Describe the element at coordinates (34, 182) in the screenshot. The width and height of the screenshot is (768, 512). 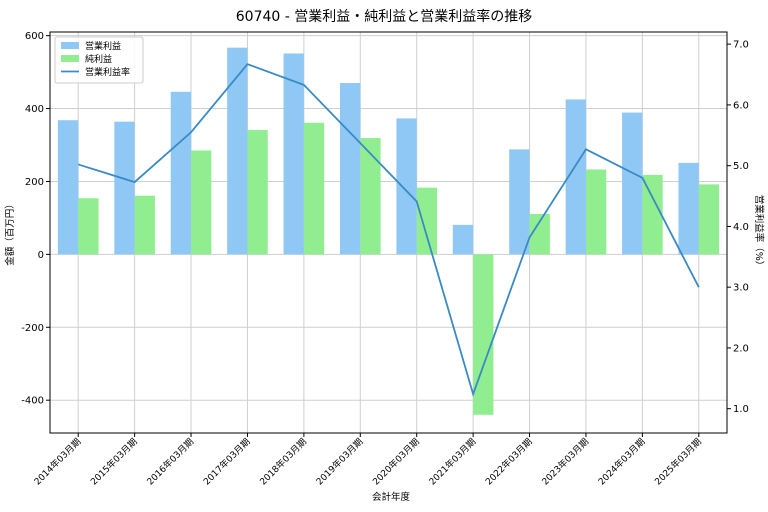
I see `y-tick-label-left-3: 200` at that location.